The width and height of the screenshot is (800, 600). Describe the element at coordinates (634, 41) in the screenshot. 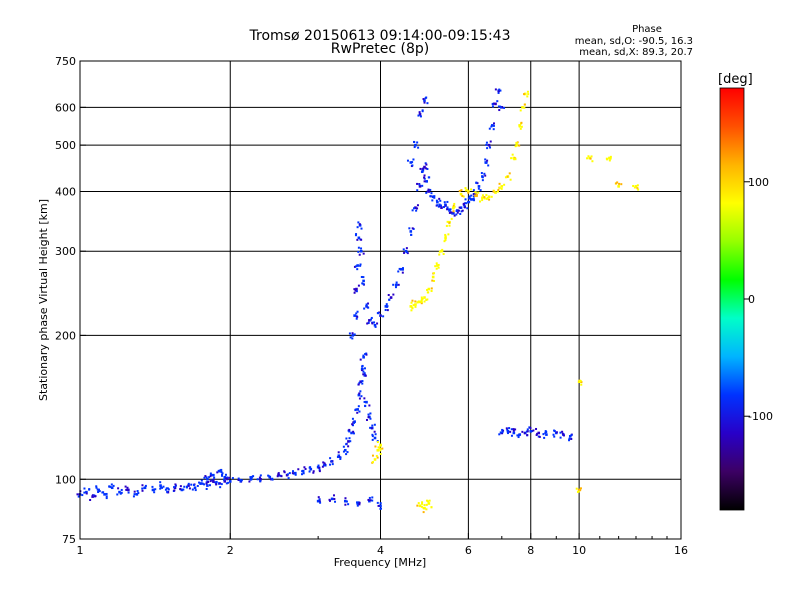

I see `phase-stats-o: mean, sd,O: -90.5, 16.3` at that location.